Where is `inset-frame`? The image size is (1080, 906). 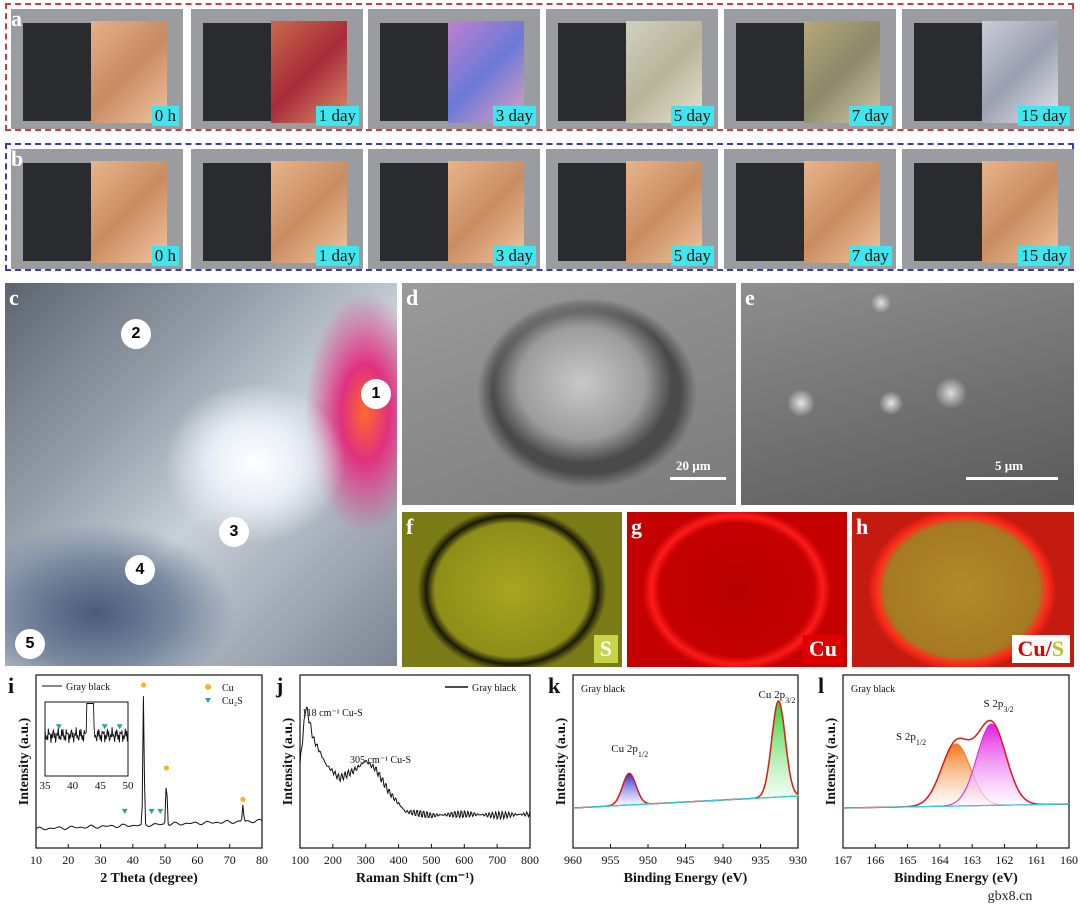 inset-frame is located at coordinates (86, 739).